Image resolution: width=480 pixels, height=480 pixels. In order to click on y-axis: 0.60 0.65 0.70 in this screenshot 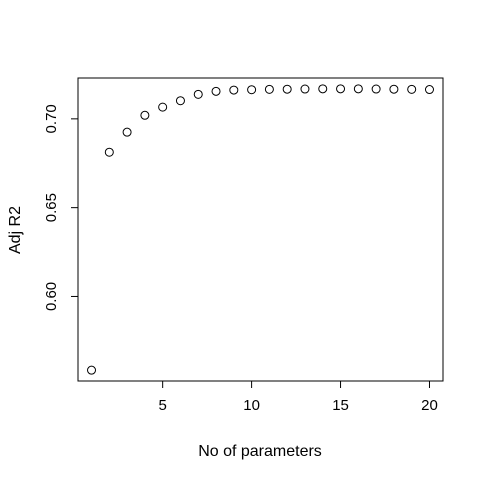, I will do `click(61, 207)`.